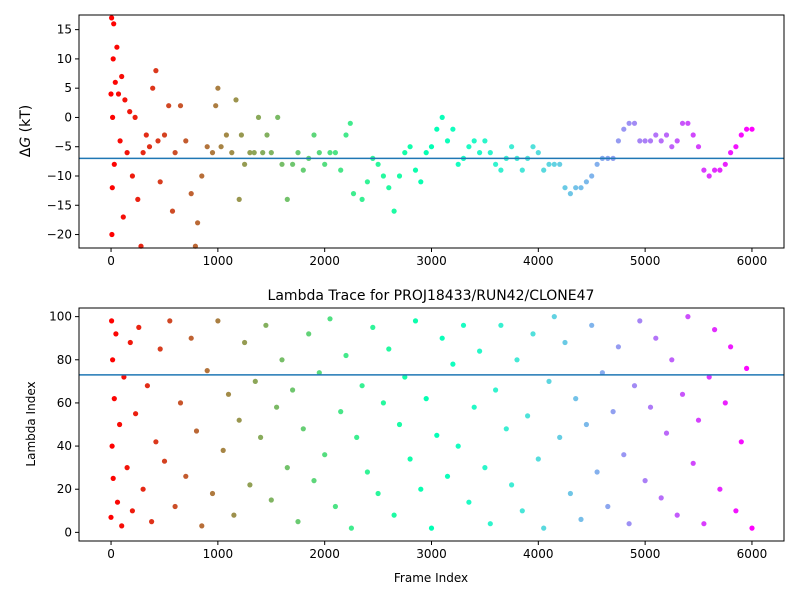  I want to click on delta-g-y-axis-label: ΔG (kT), so click(26, 131).